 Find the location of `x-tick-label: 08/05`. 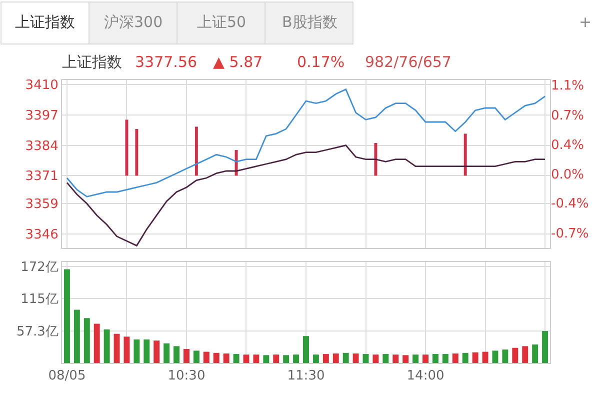

x-tick-label: 08/05 is located at coordinates (67, 376).